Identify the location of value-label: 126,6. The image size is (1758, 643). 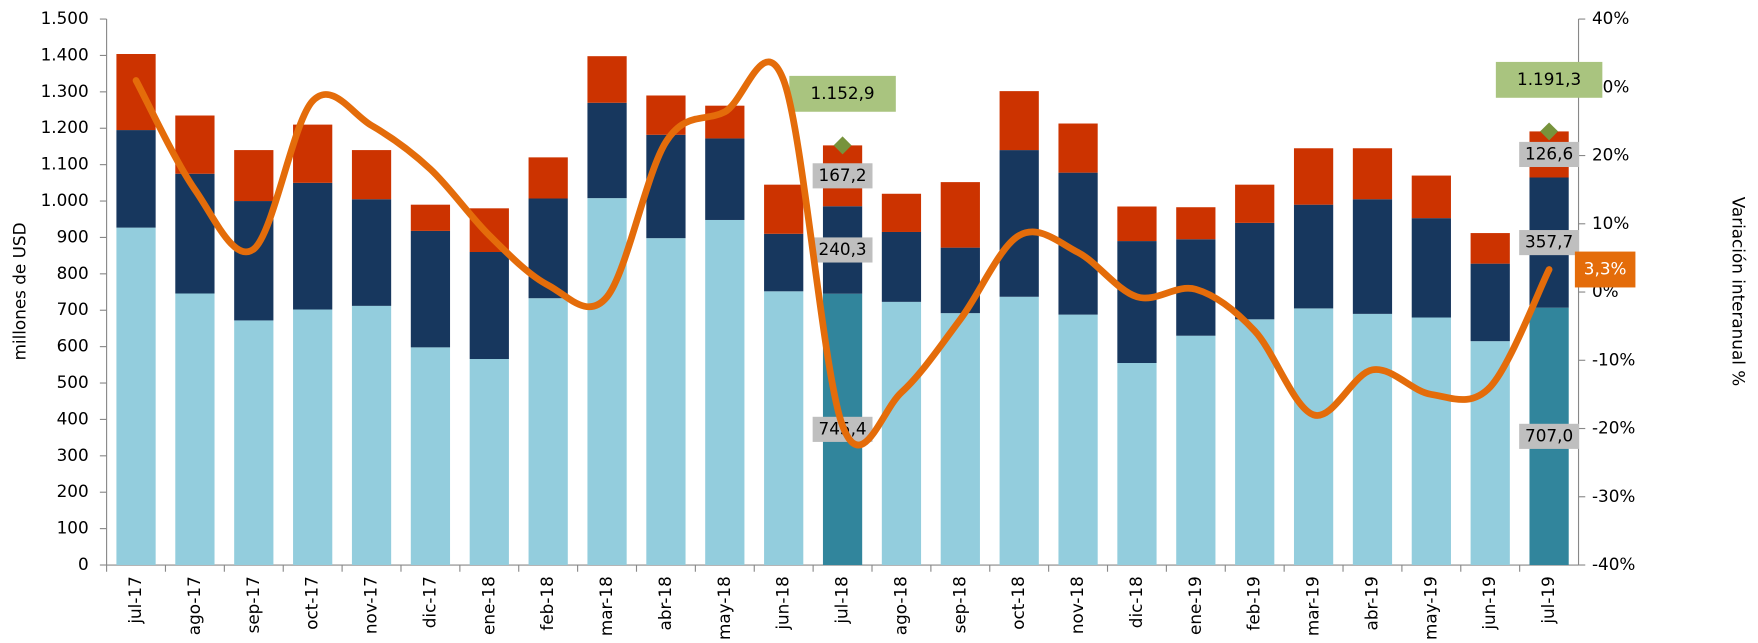
(1549, 153).